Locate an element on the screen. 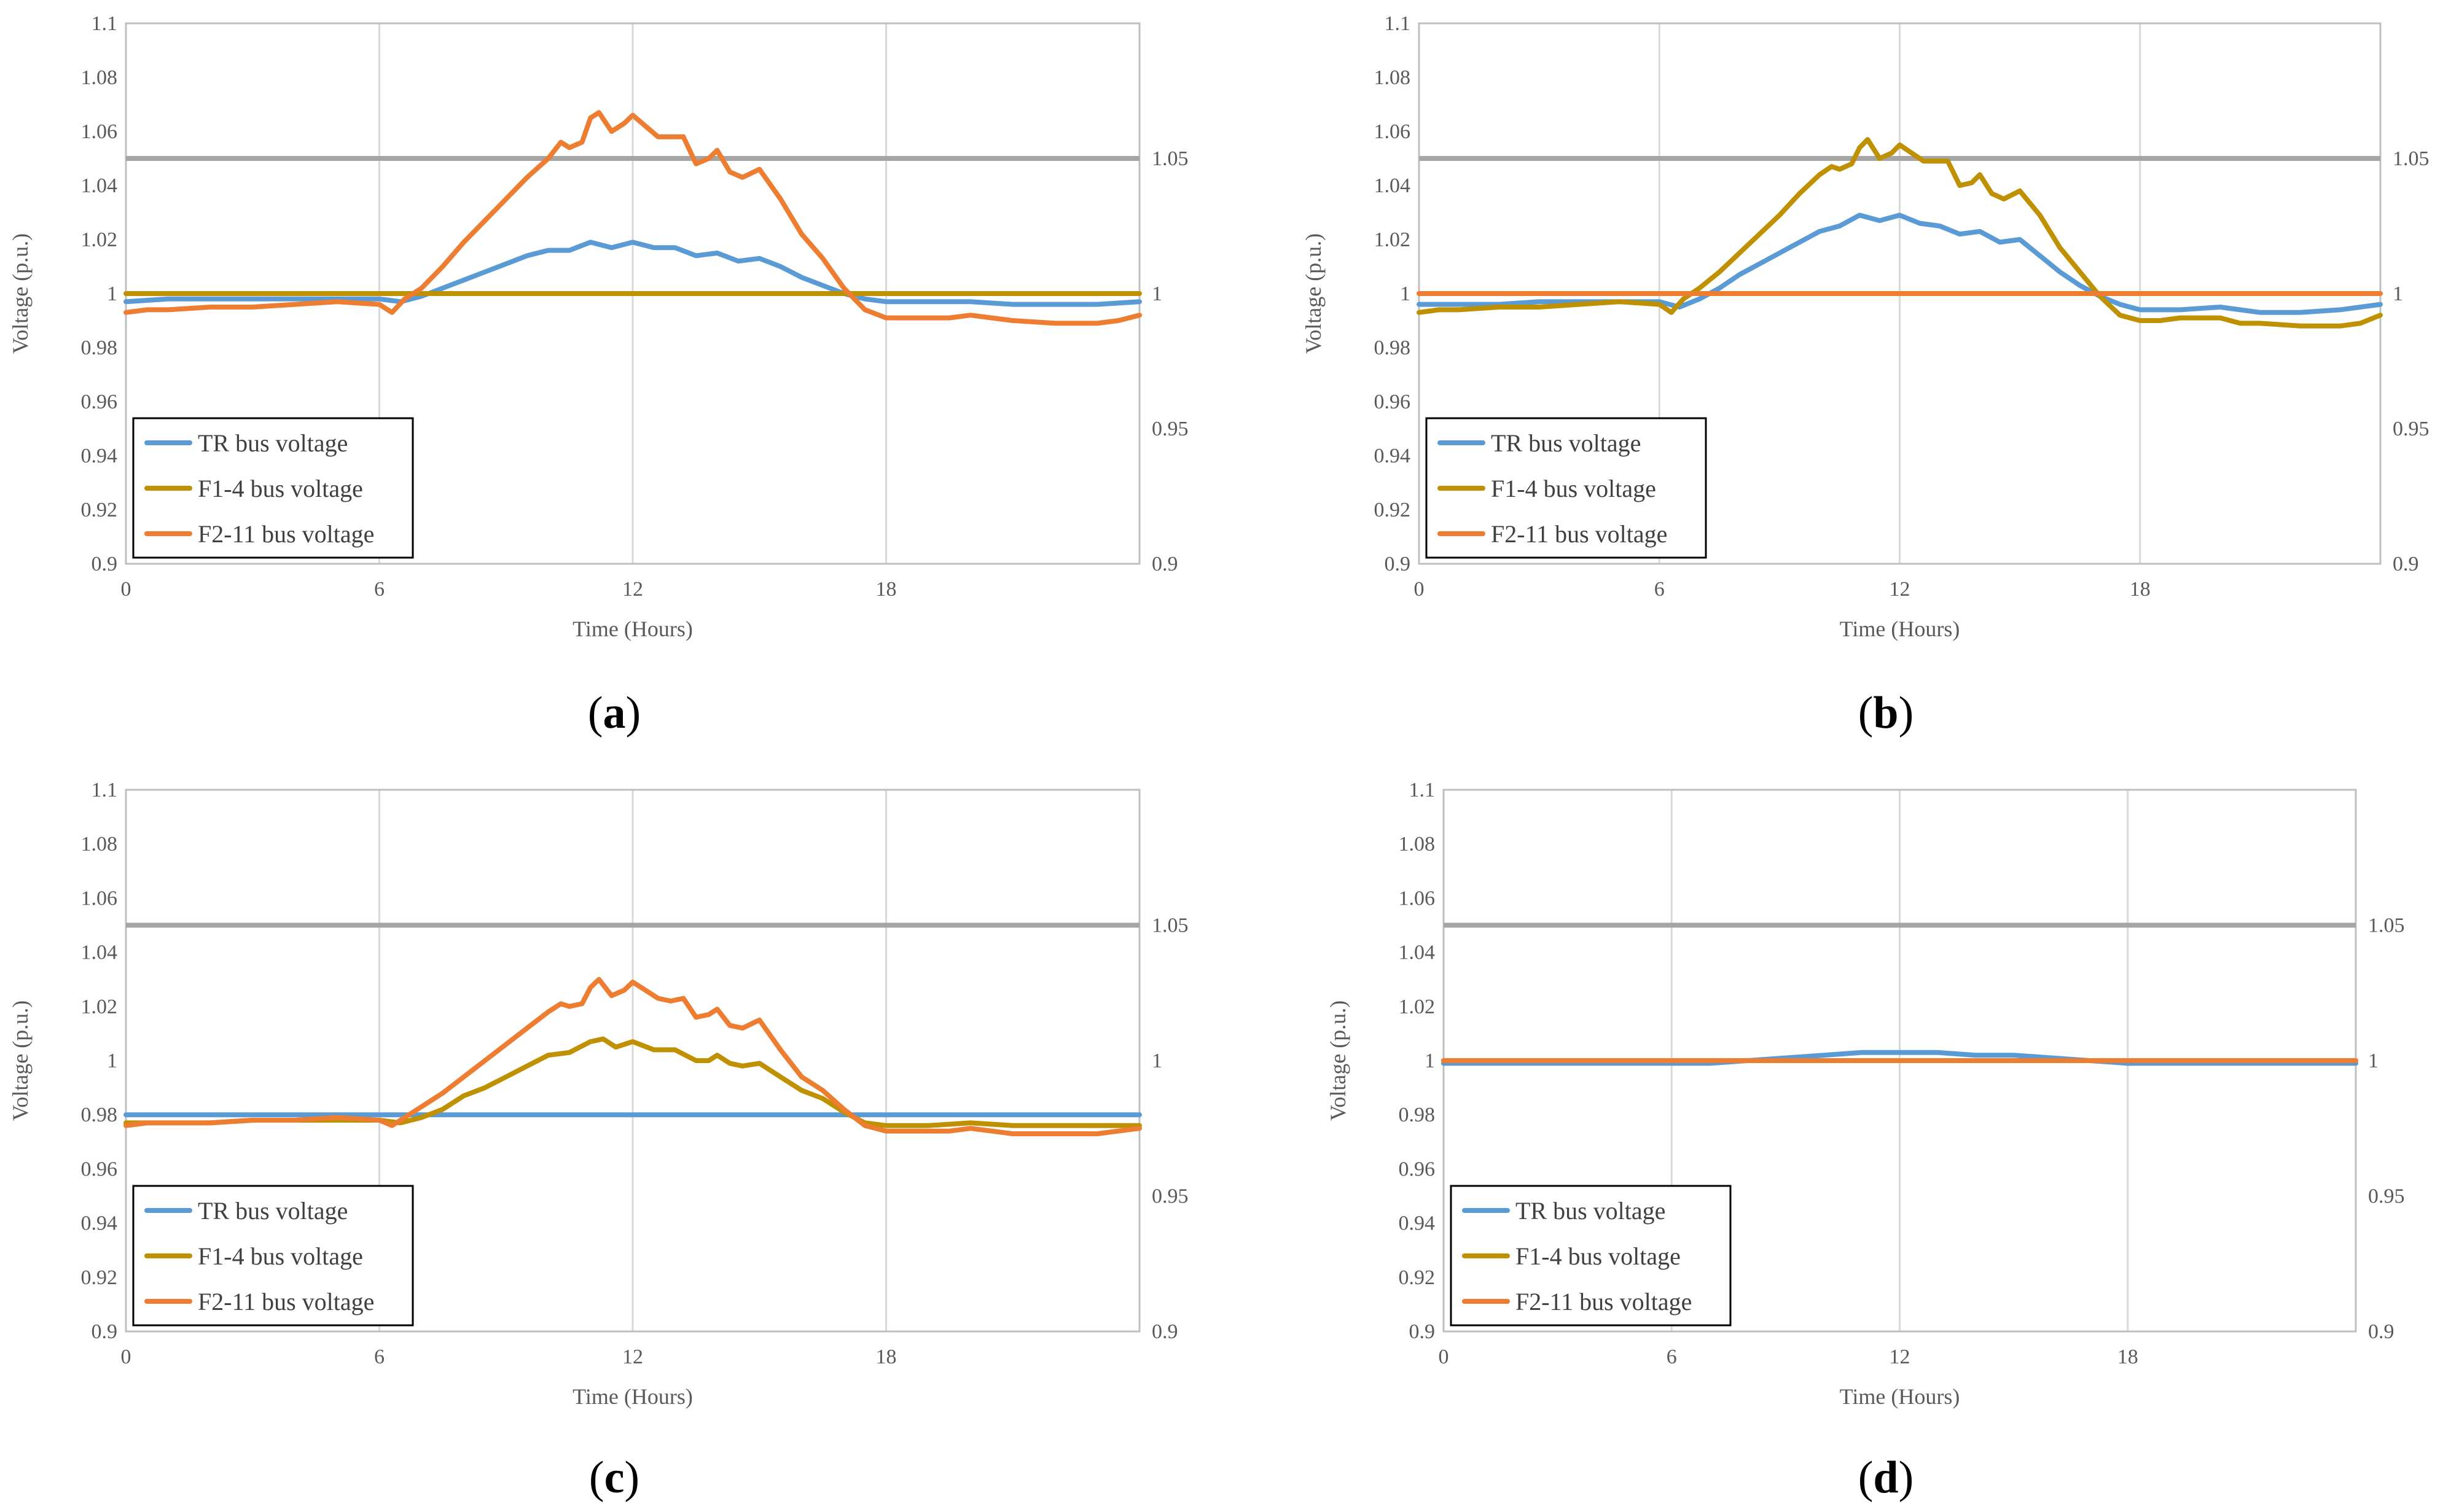 The height and width of the screenshot is (1512, 2451). caption-letter: c is located at coordinates (615, 1478).